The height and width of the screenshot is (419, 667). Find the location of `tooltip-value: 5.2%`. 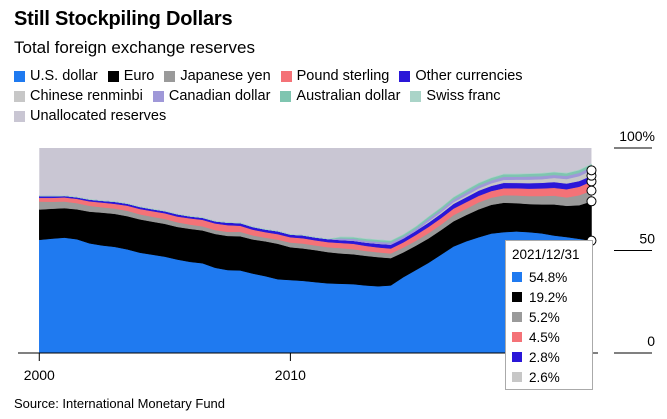

tooltip-value: 5.2% is located at coordinates (544, 317).